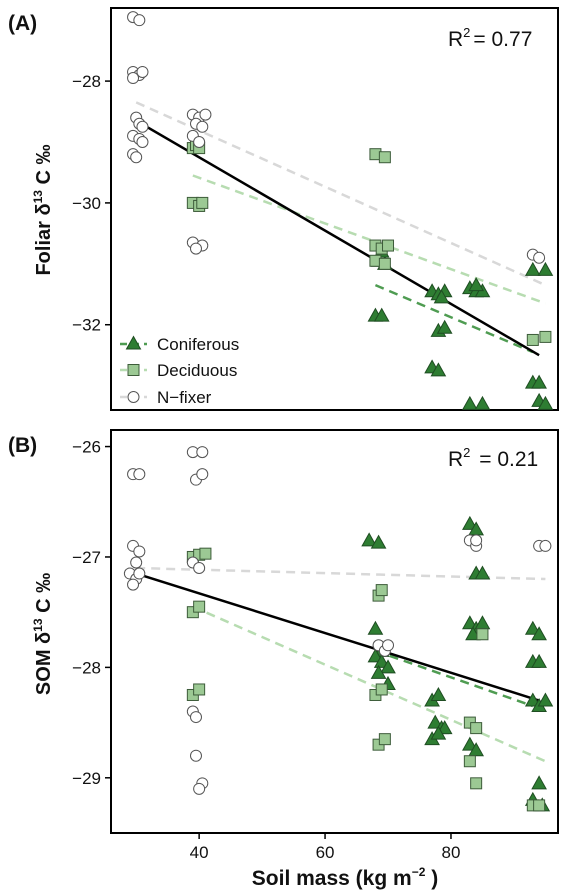 The height and width of the screenshot is (891, 568). What do you see at coordinates (44, 167) in the screenshot?
I see `panel-a-ylabel-post: C ‰` at bounding box center [44, 167].